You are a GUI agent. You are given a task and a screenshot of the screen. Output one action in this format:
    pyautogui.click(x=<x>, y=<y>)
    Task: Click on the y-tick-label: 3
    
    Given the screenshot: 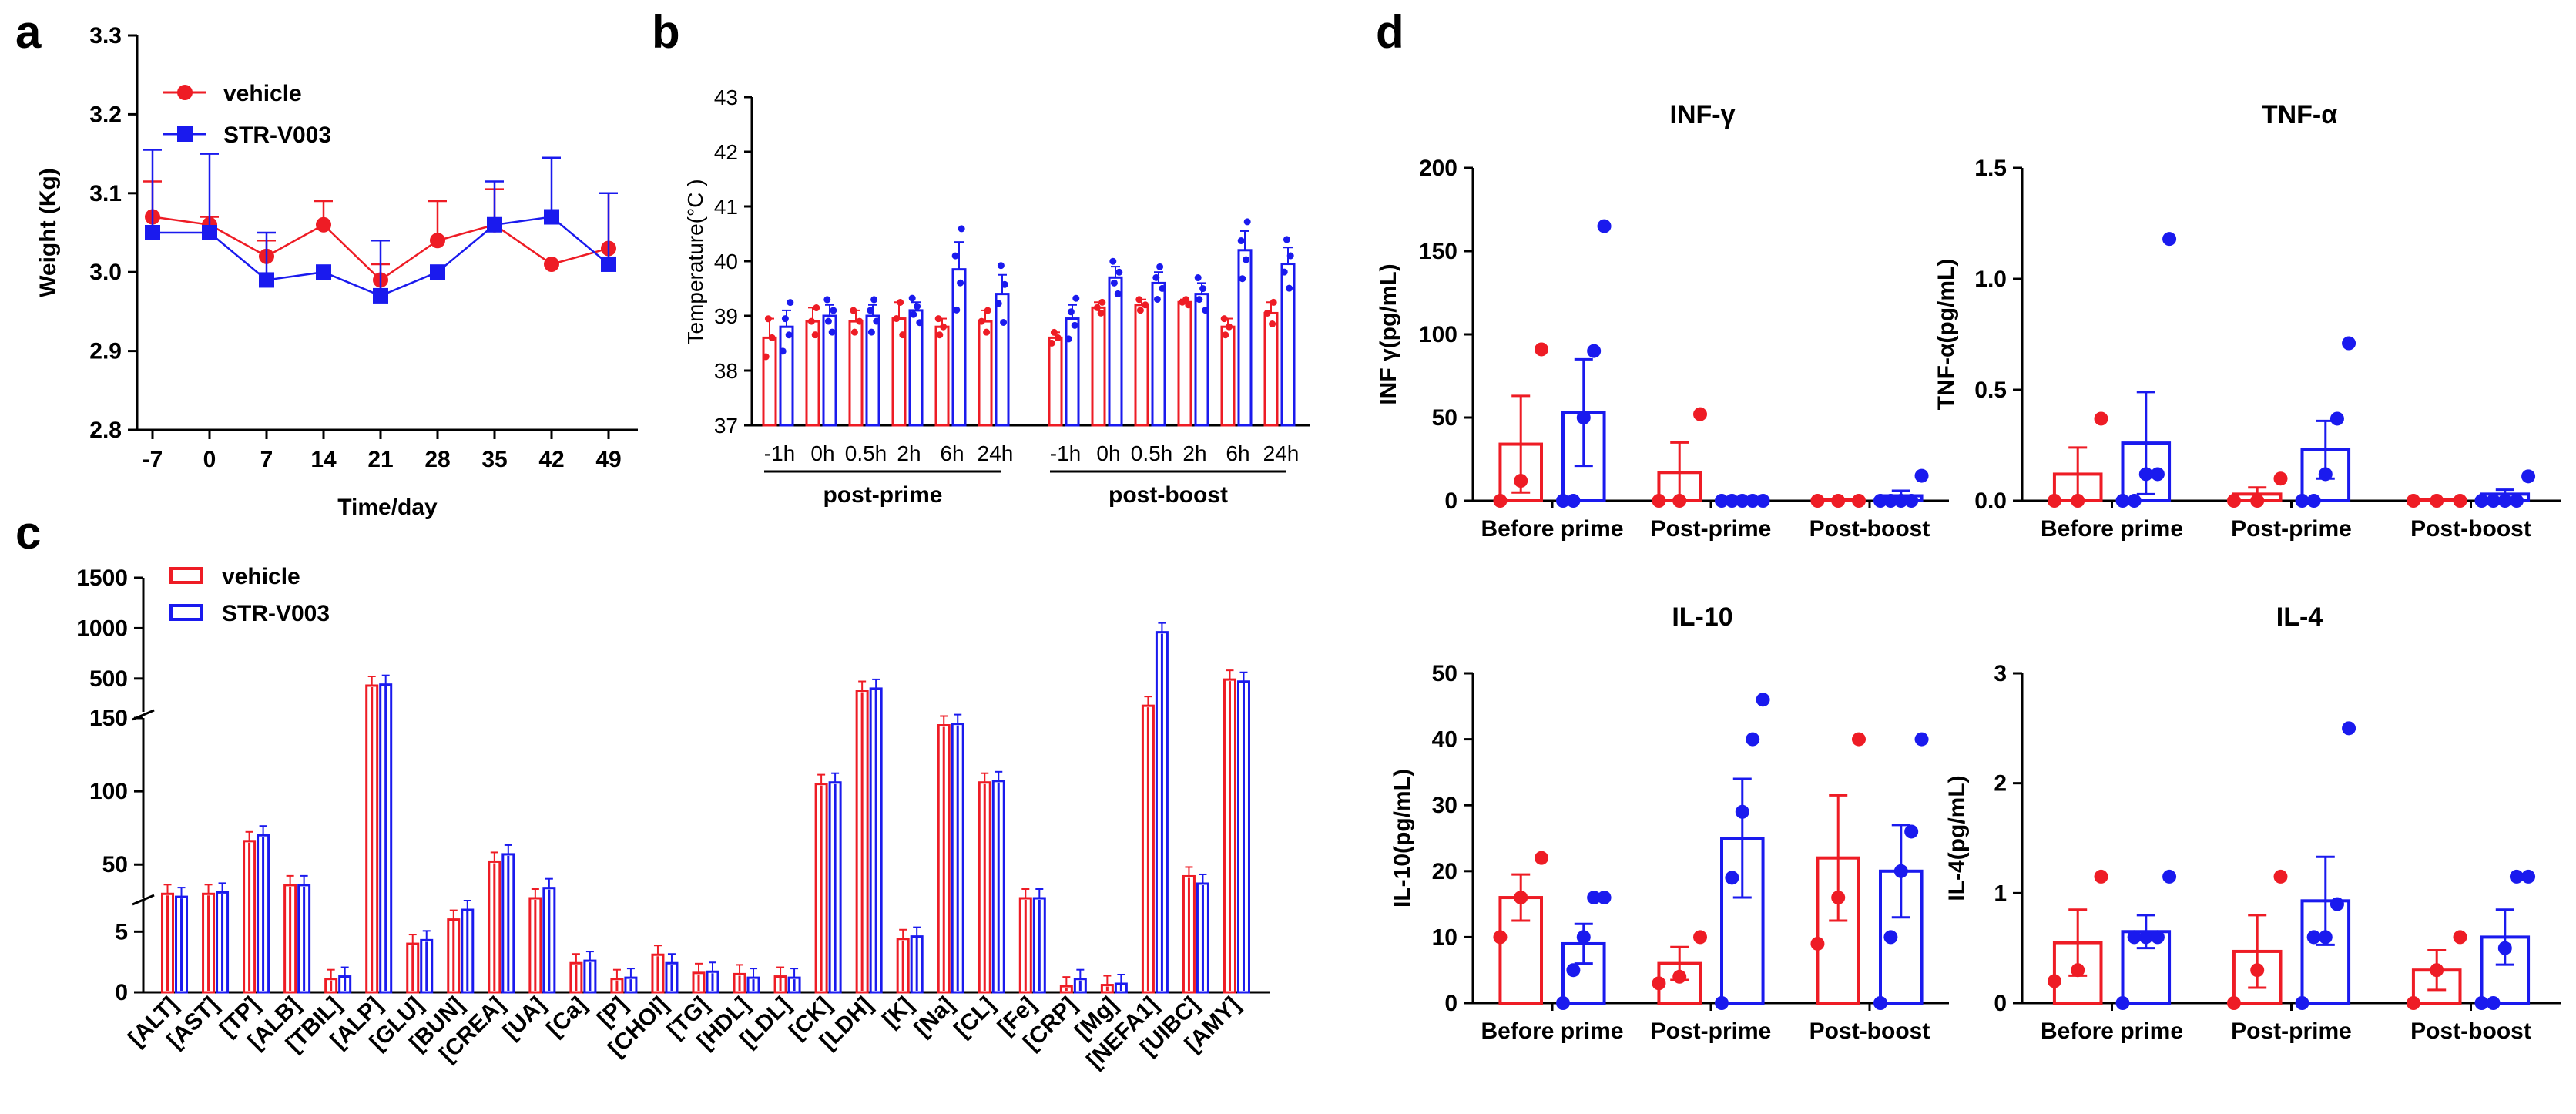 What is the action you would take?
    pyautogui.click(x=2000, y=674)
    